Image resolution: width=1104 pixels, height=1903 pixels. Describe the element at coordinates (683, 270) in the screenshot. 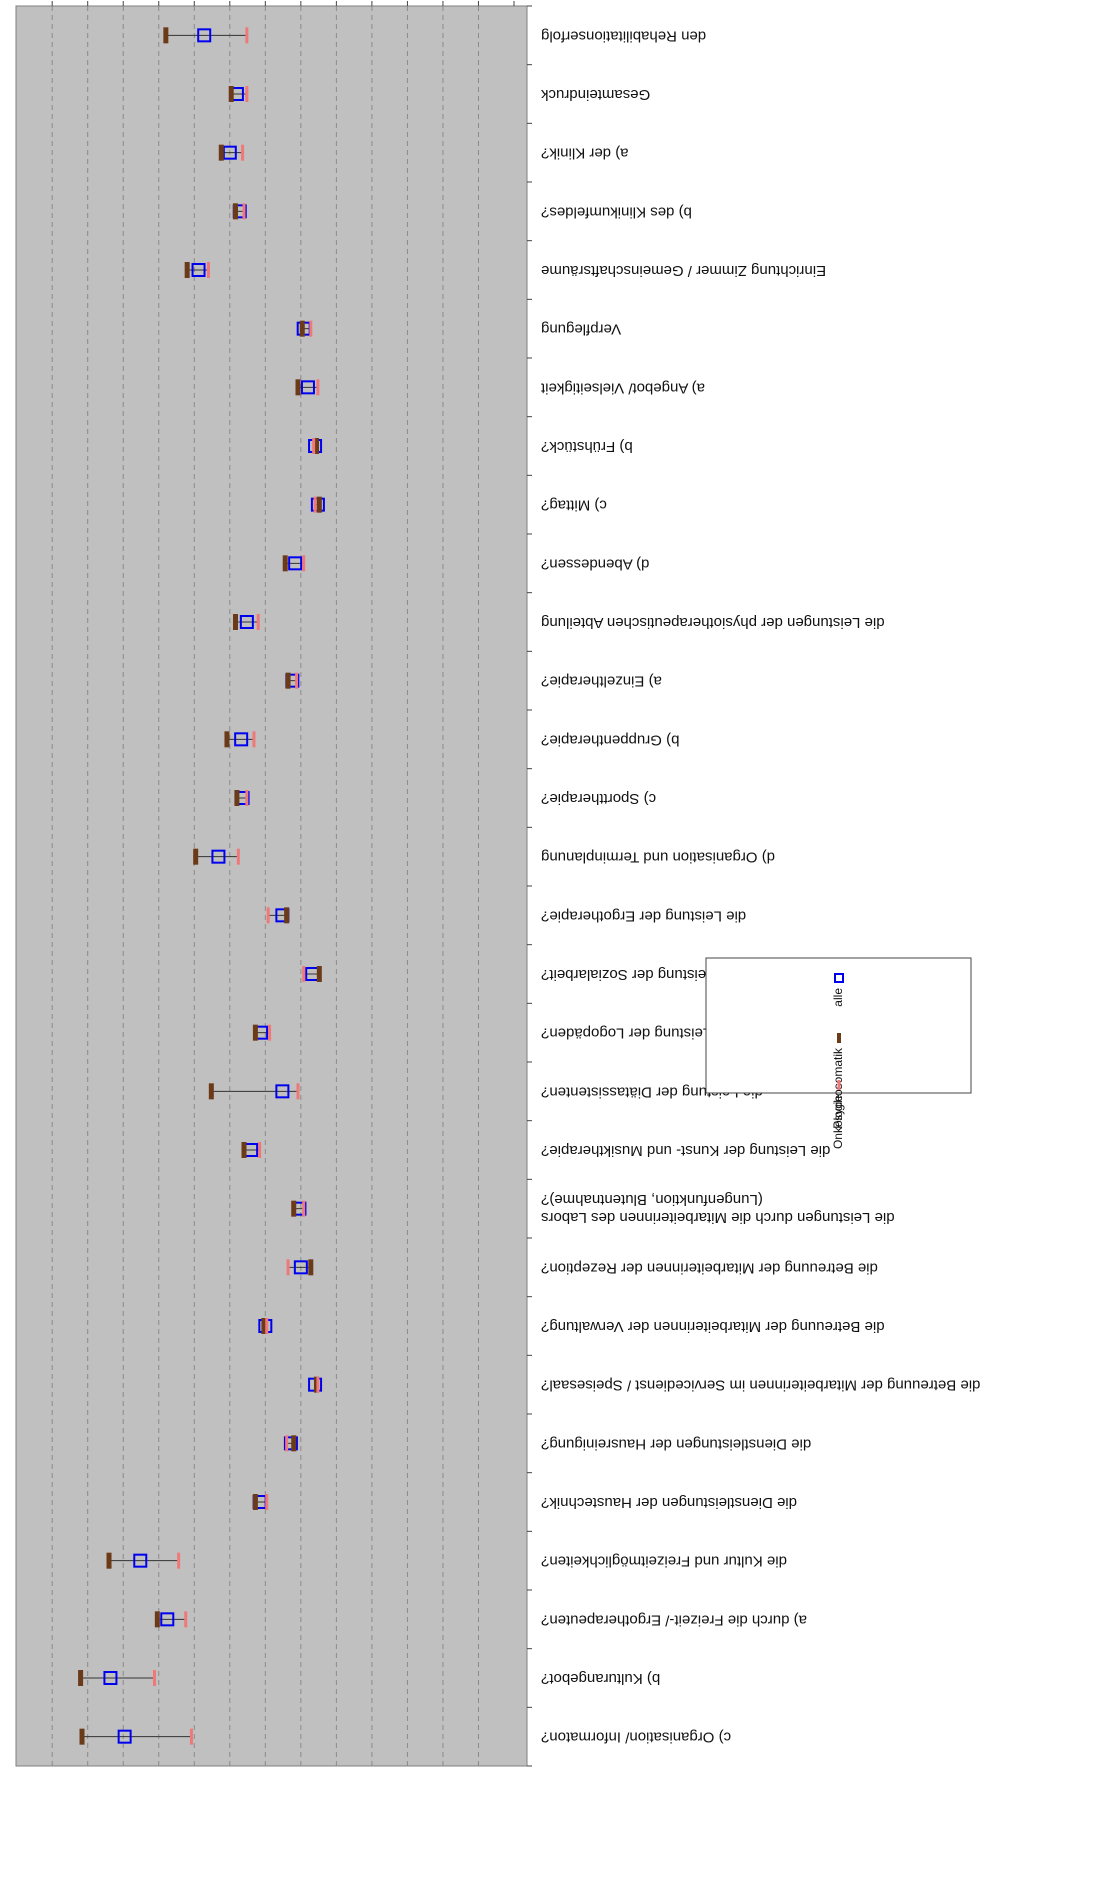

I see `category-label: Einrichtung Zimmer / Gemeinschaftsräume` at that location.